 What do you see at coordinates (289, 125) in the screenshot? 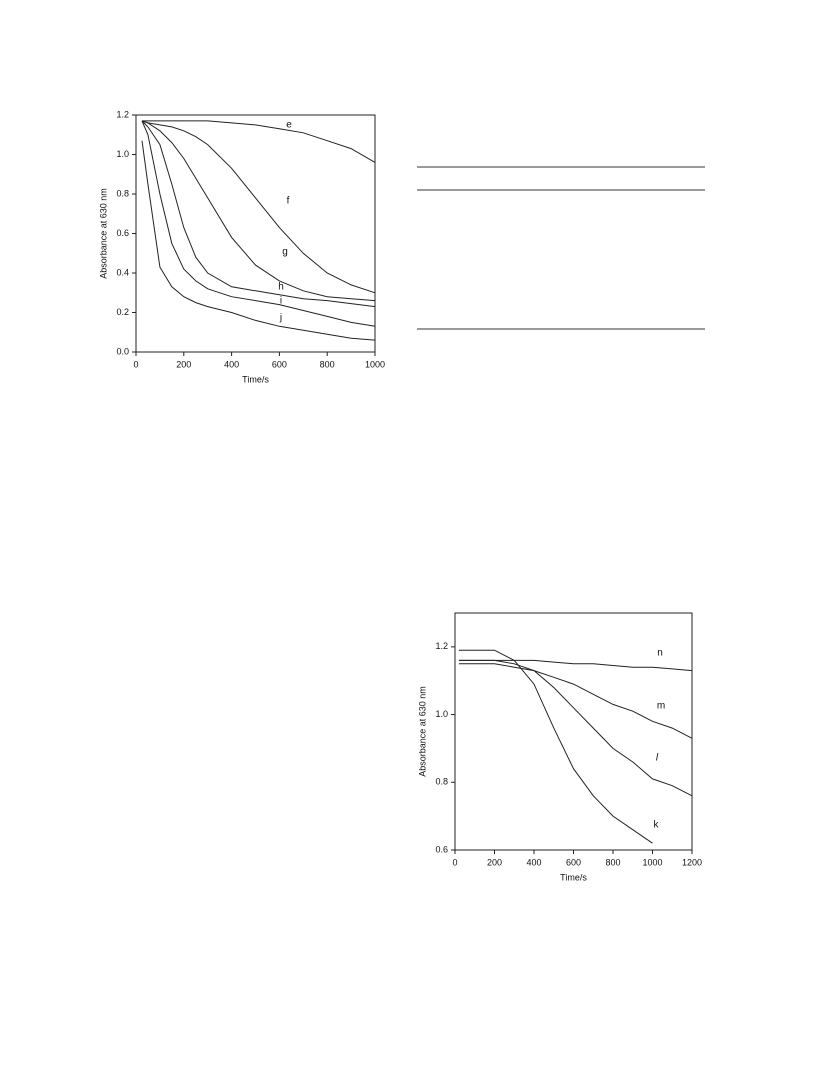
I see `curve-label: e` at bounding box center [289, 125].